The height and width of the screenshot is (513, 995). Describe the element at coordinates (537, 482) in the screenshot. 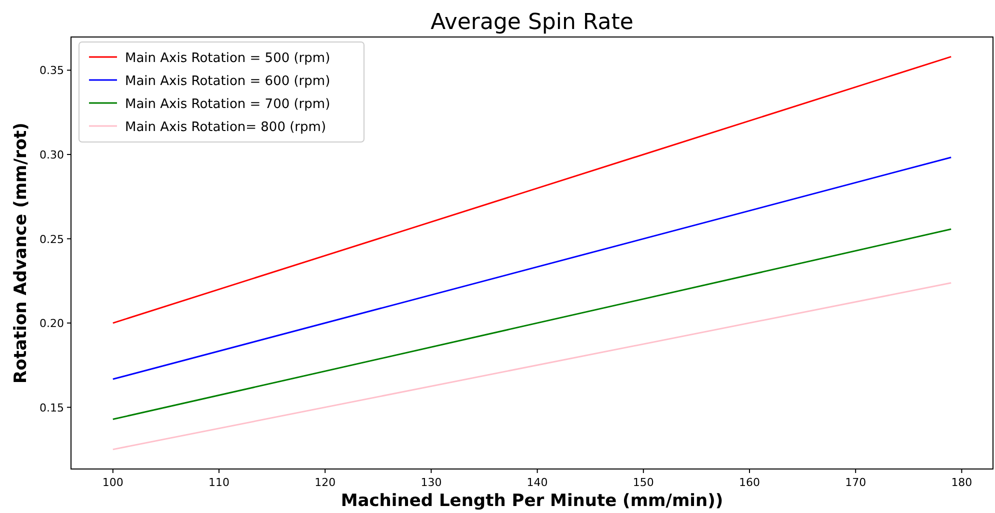

I see `x-tick-label: 140` at that location.